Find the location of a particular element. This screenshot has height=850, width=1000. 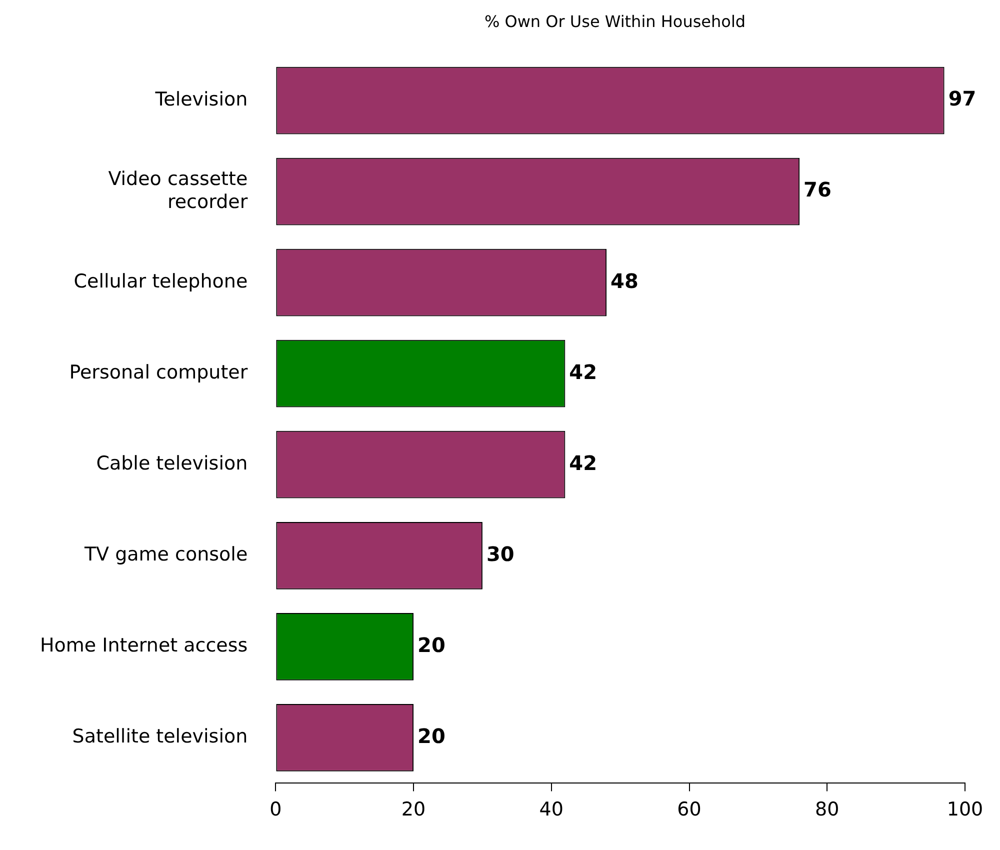

data-label: 97 is located at coordinates (962, 98).